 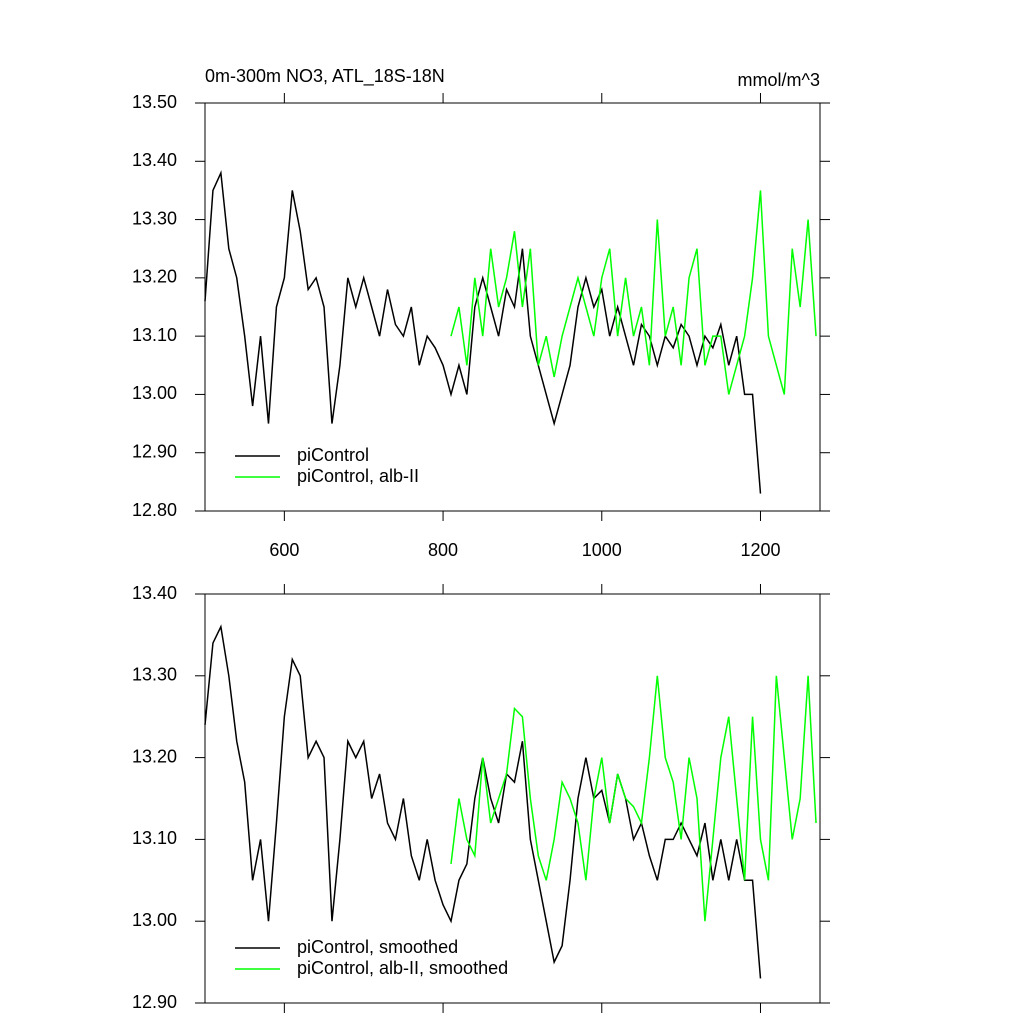 What do you see at coordinates (154, 102) in the screenshot?
I see `y-tick-label: 13.50` at bounding box center [154, 102].